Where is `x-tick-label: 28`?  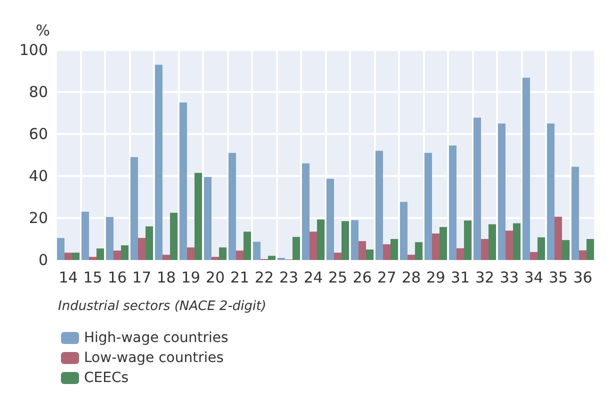
x-tick-label: 28 is located at coordinates (411, 277).